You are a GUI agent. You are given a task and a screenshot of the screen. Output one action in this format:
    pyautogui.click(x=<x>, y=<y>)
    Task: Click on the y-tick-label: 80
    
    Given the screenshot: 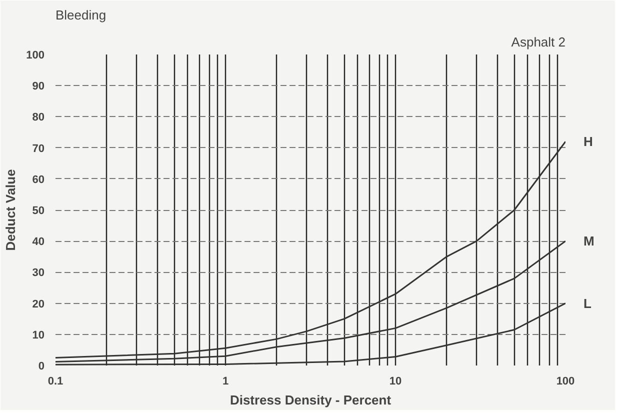 What is the action you would take?
    pyautogui.click(x=38, y=118)
    